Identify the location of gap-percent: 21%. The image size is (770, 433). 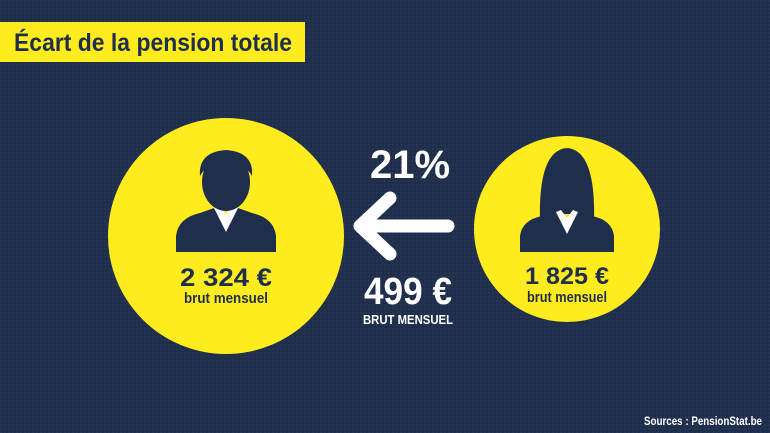
(410, 165).